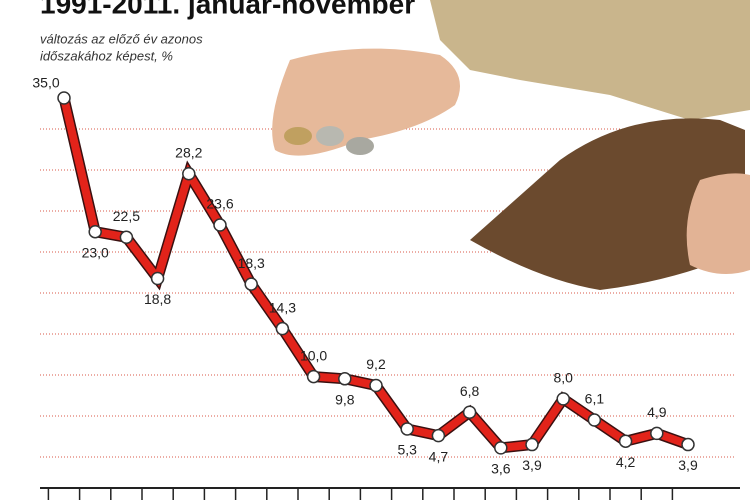 The image size is (750, 500). What do you see at coordinates (126, 216) in the screenshot?
I see `data-label: 22,5` at bounding box center [126, 216].